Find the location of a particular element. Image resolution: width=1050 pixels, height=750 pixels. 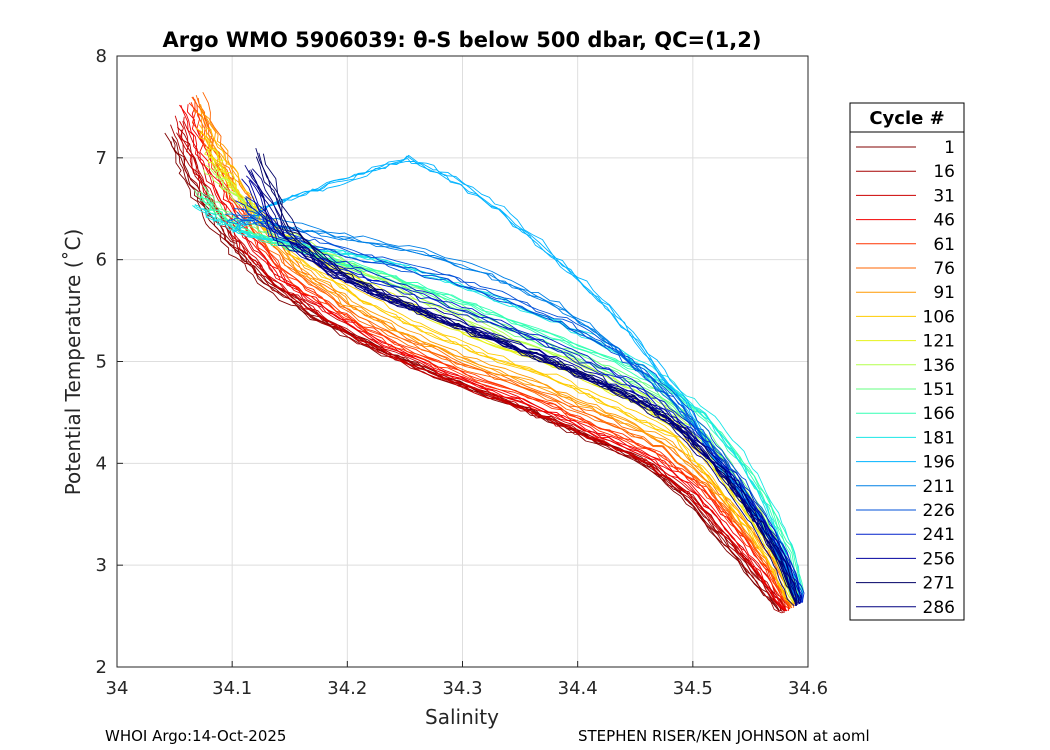

y-tick-label: 7 is located at coordinates (101, 158).